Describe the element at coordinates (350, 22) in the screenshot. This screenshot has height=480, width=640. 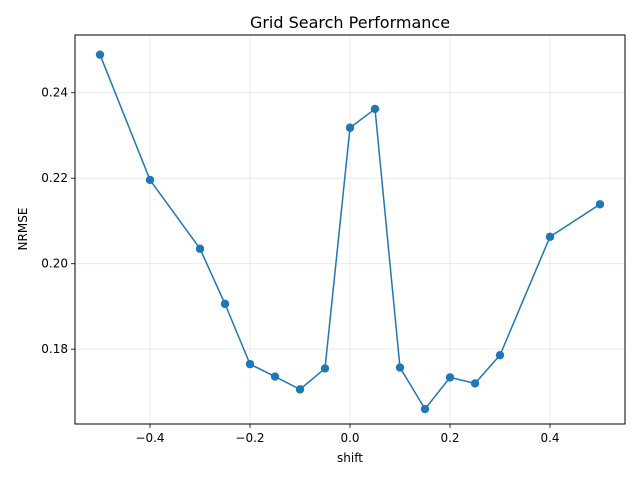
I see `chart-title: Grid Search Performance` at that location.